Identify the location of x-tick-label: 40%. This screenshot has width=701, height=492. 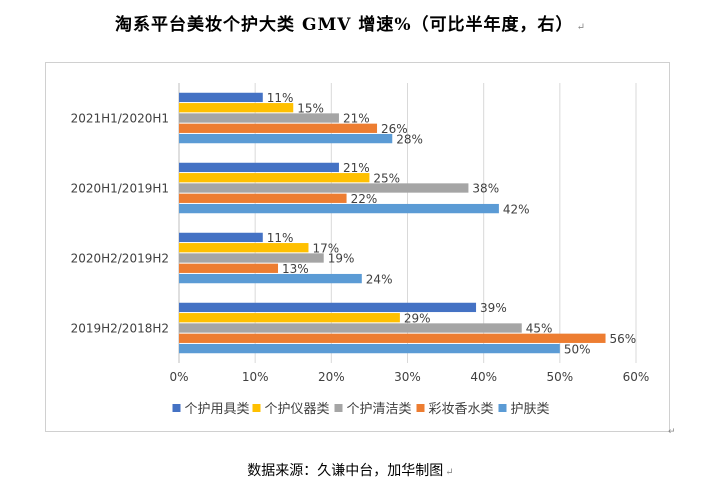
(483, 377).